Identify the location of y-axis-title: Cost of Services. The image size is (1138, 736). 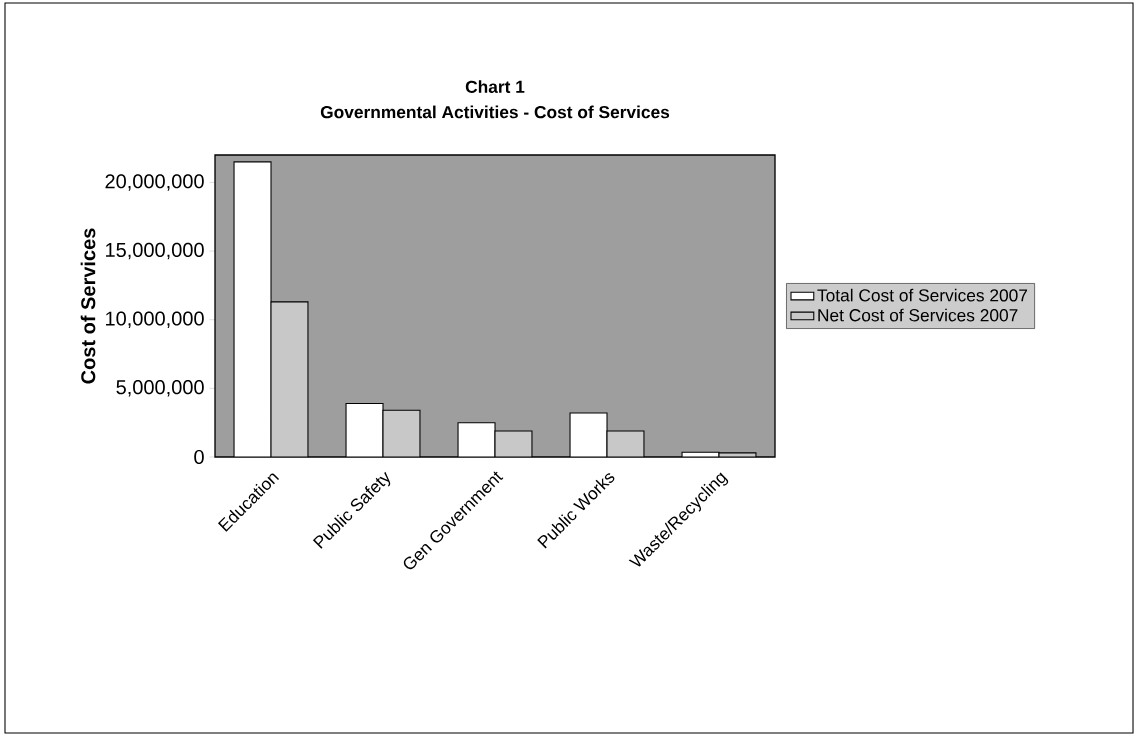
(88, 306).